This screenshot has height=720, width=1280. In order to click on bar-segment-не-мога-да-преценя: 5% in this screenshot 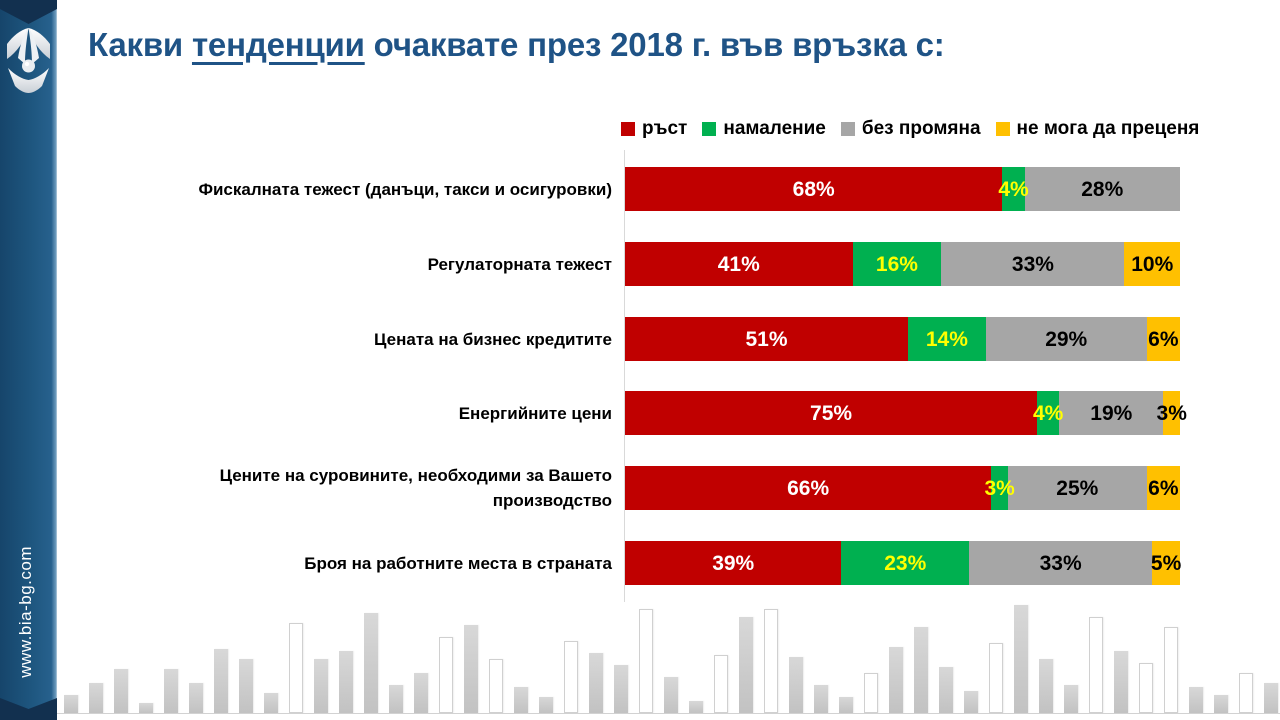, I will do `click(1166, 563)`.